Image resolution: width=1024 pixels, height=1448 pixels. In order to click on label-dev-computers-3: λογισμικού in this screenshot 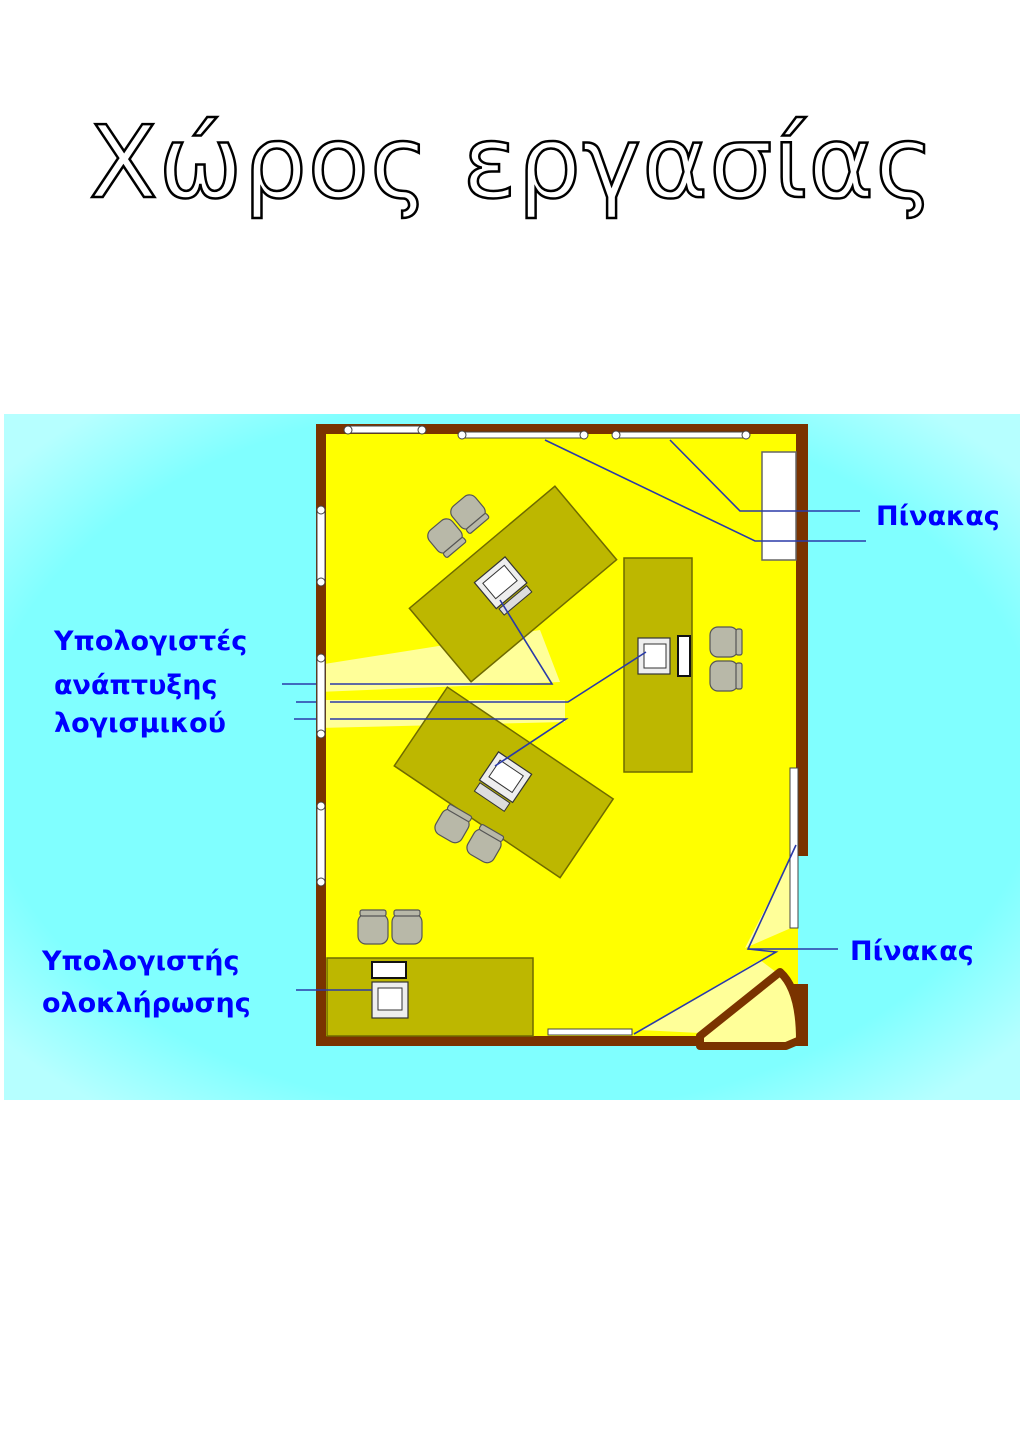, I will do `click(140, 723)`.